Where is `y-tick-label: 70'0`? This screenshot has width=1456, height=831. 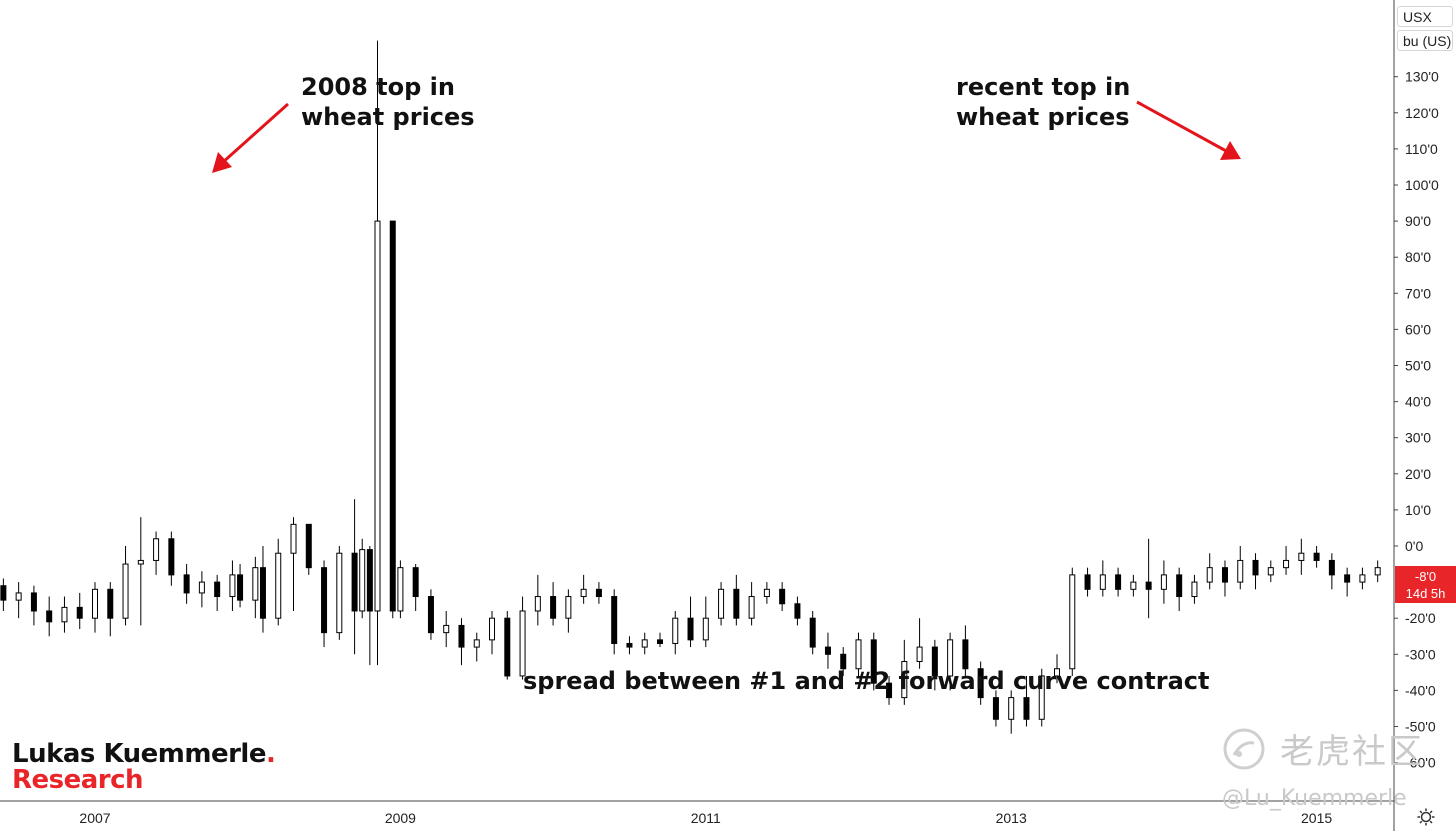
y-tick-label: 70'0 is located at coordinates (1418, 293).